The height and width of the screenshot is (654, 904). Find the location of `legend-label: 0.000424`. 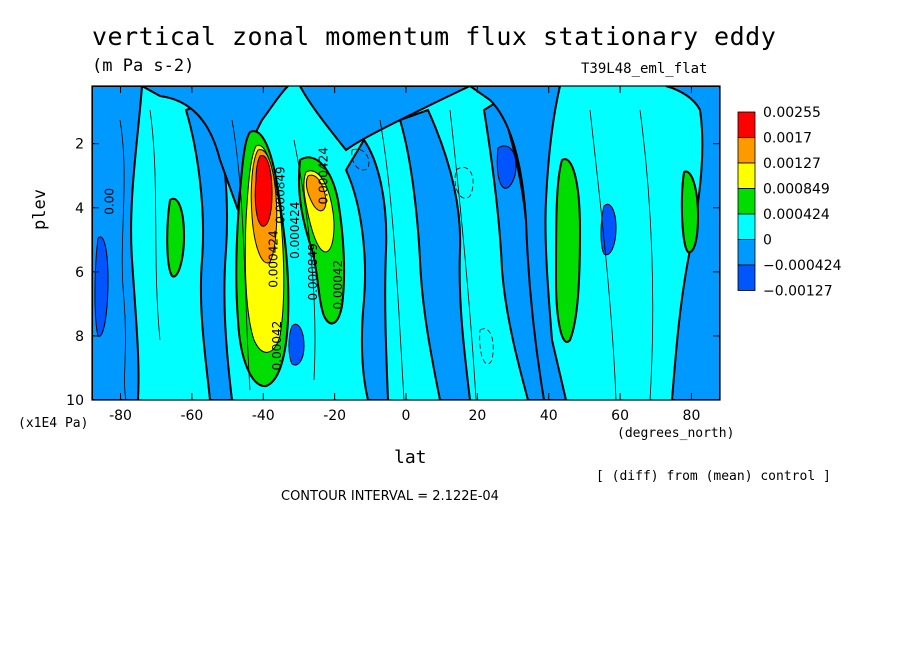

legend-label: 0.000424 is located at coordinates (796, 215).